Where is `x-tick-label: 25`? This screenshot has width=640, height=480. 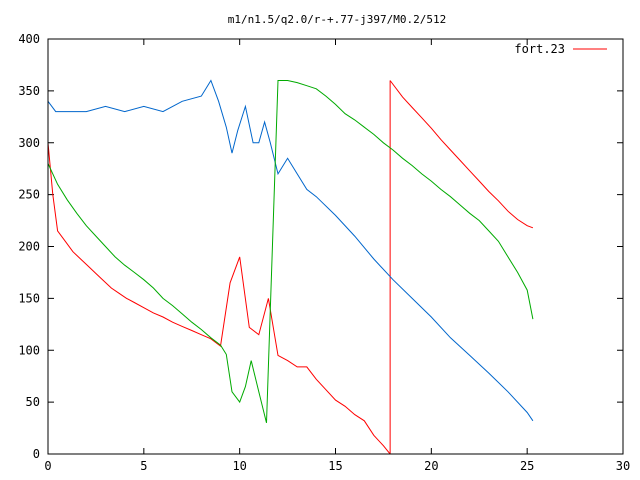 x-tick-label: 25 is located at coordinates (527, 466).